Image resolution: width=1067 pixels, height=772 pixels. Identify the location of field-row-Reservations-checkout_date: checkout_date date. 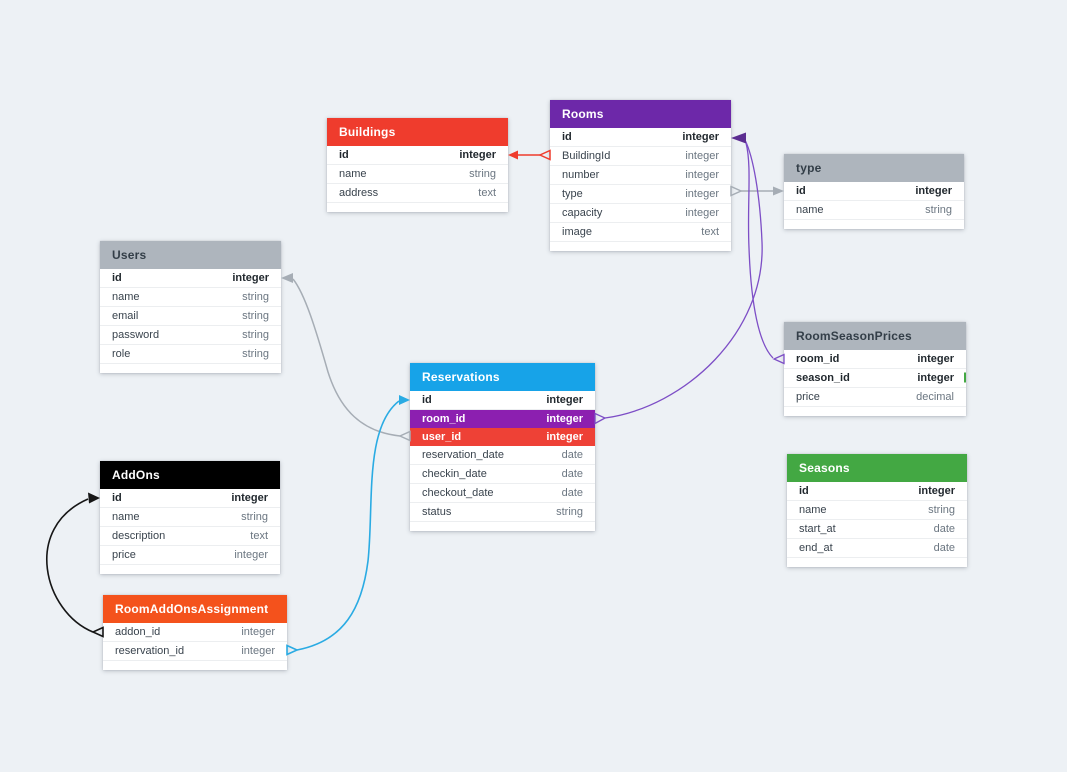
(502, 493).